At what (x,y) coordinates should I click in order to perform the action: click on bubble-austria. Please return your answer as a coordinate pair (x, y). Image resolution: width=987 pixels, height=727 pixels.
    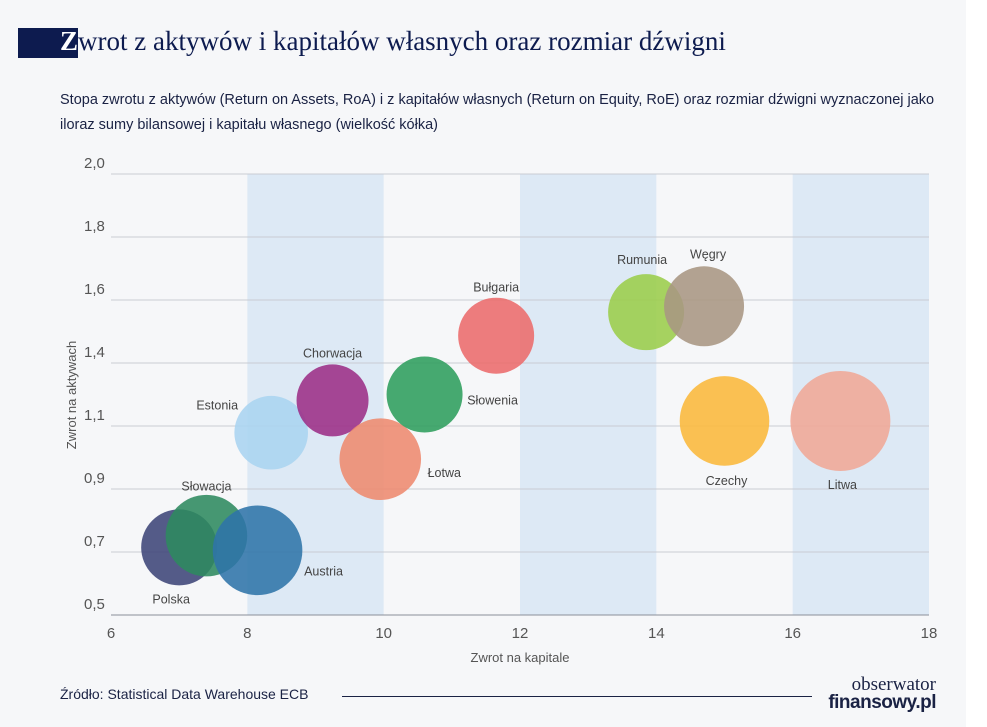
    Looking at the image, I should click on (257, 550).